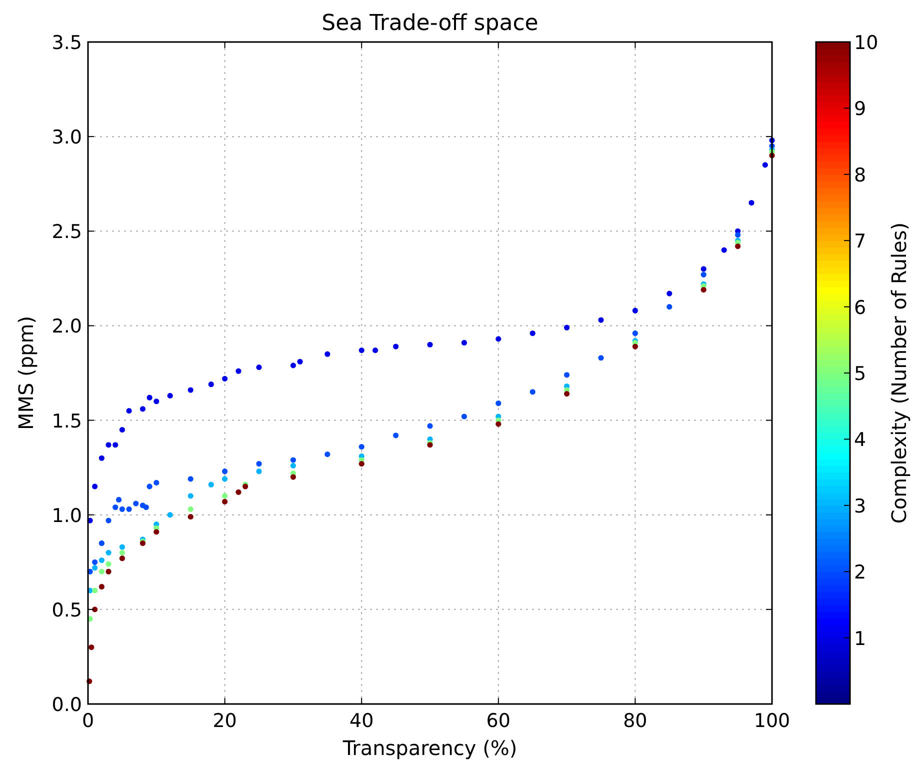  I want to click on x-axis-title: Transparency (%), so click(430, 748).